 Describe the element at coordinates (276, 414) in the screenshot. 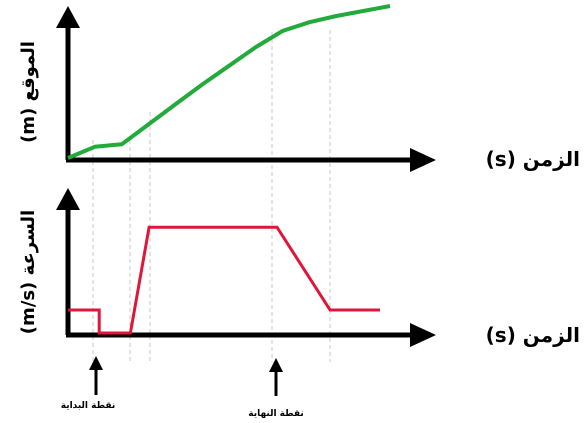

I see `end-point-label: نقطة النهاية` at that location.